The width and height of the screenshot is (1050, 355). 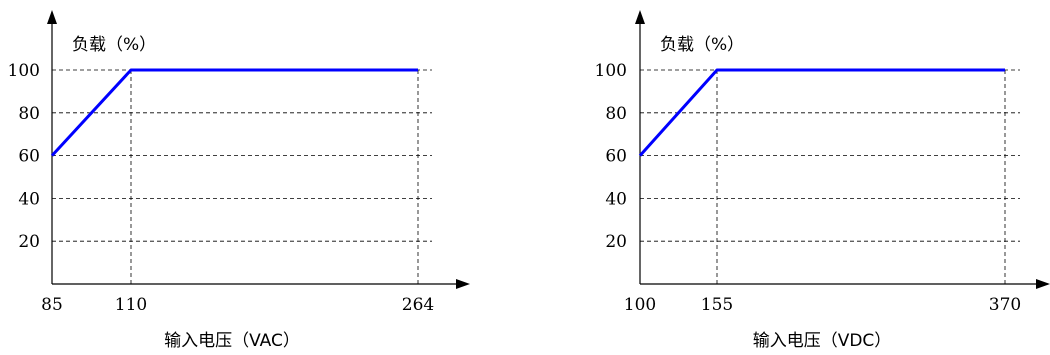 I want to click on x-axis-label: 输入电压（VDC）, so click(x=822, y=341).